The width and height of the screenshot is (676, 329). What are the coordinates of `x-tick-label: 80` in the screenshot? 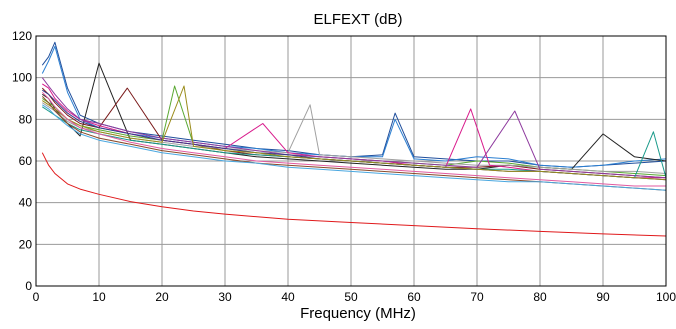 It's located at (540, 297).